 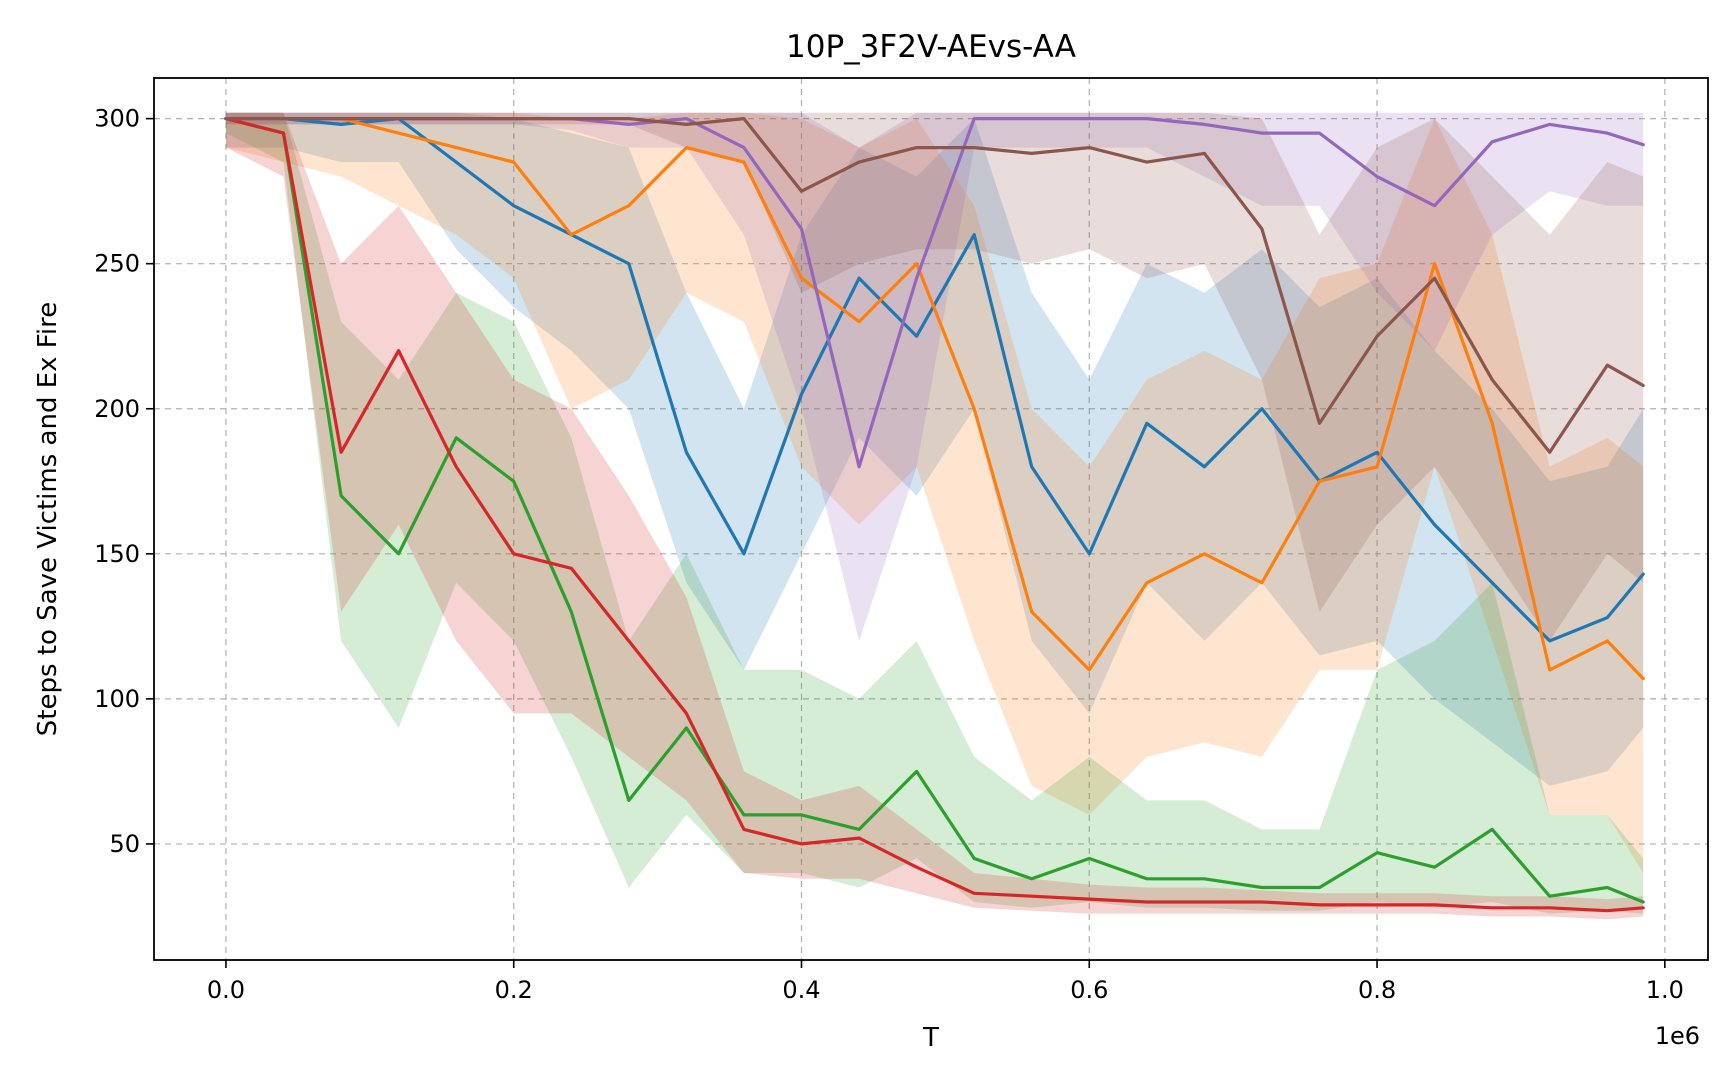 I want to click on y-tick-label: 200, so click(x=117, y=409).